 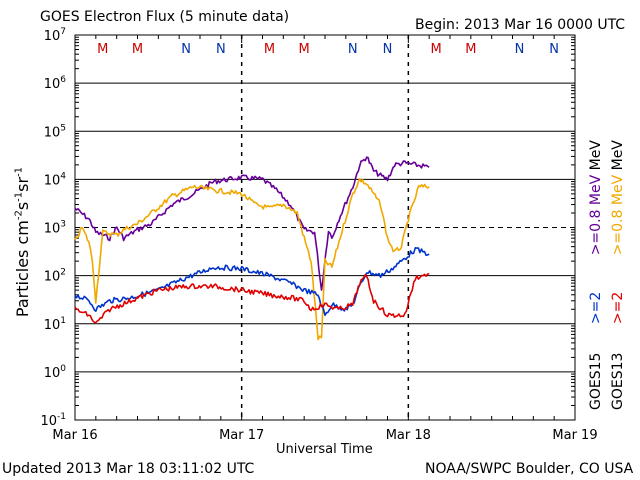 What do you see at coordinates (241, 435) in the screenshot?
I see `x-tick-label: Mar 17` at bounding box center [241, 435].